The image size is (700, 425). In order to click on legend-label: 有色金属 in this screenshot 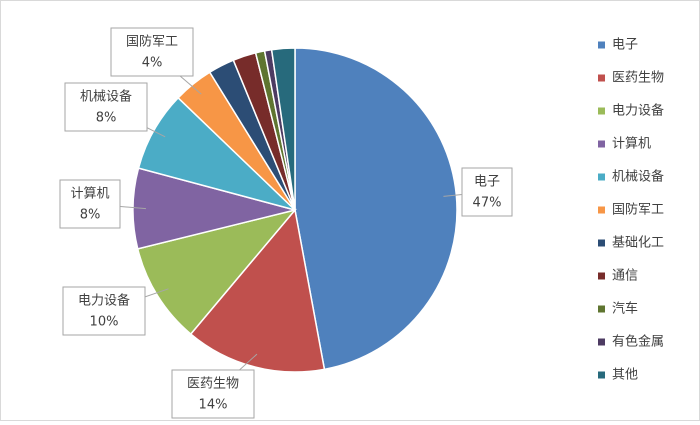, I will do `click(638, 342)`.